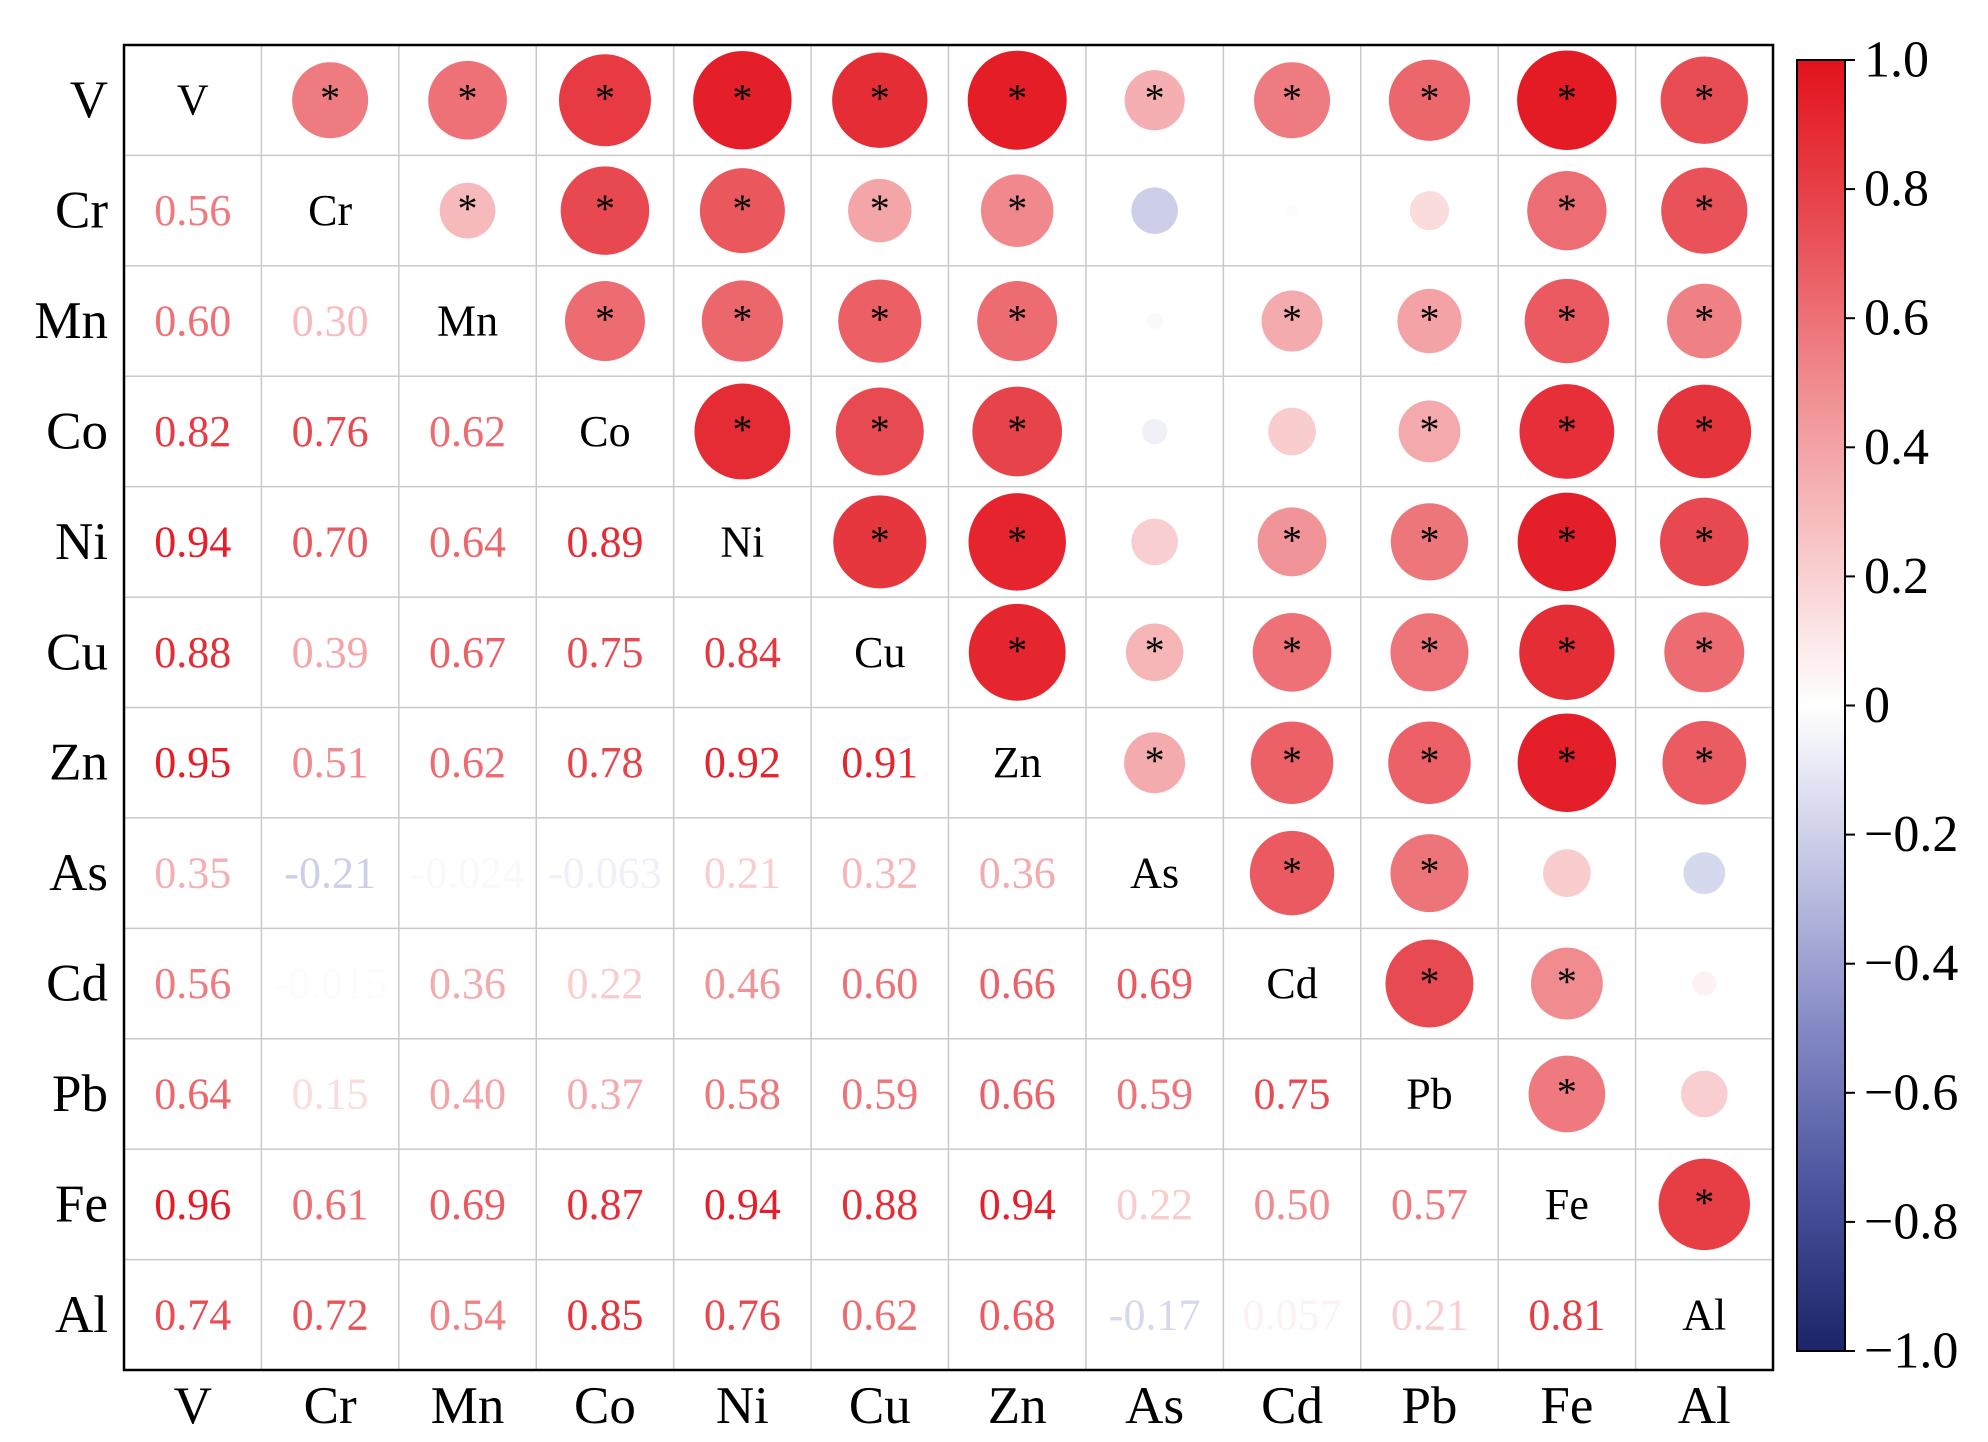 The height and width of the screenshot is (1442, 1988). What do you see at coordinates (467, 1314) in the screenshot?
I see `correlation-value-label: 0.54` at bounding box center [467, 1314].